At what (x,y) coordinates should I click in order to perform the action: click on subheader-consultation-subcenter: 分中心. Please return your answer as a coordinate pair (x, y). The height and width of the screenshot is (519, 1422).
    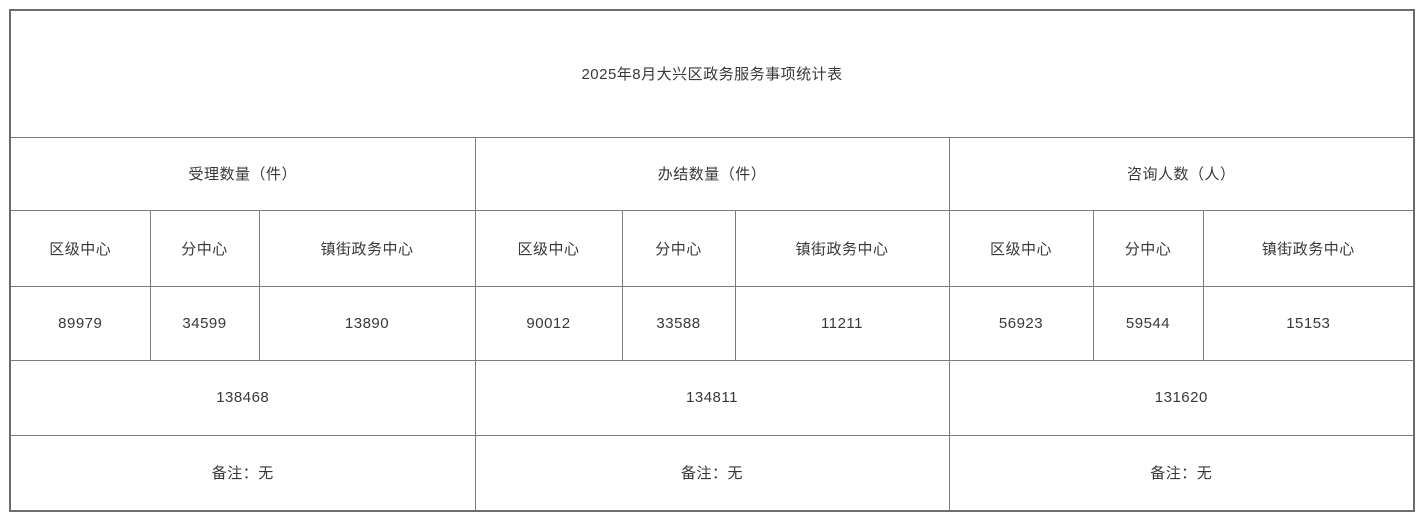
    Looking at the image, I should click on (1148, 248).